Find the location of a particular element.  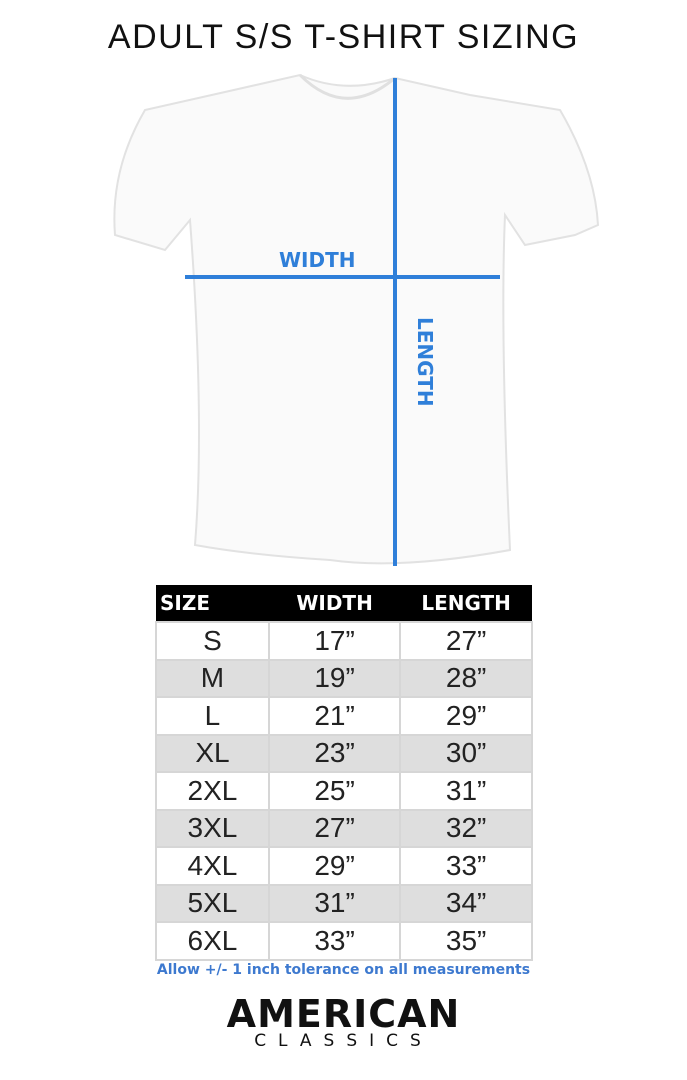

cell-size: 6XL is located at coordinates (212, 941).